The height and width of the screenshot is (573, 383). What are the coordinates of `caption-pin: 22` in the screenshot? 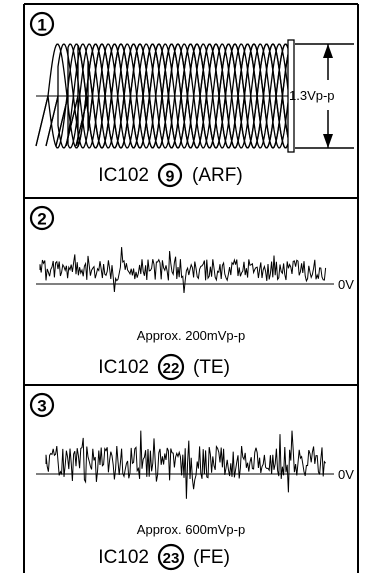 It's located at (171, 368).